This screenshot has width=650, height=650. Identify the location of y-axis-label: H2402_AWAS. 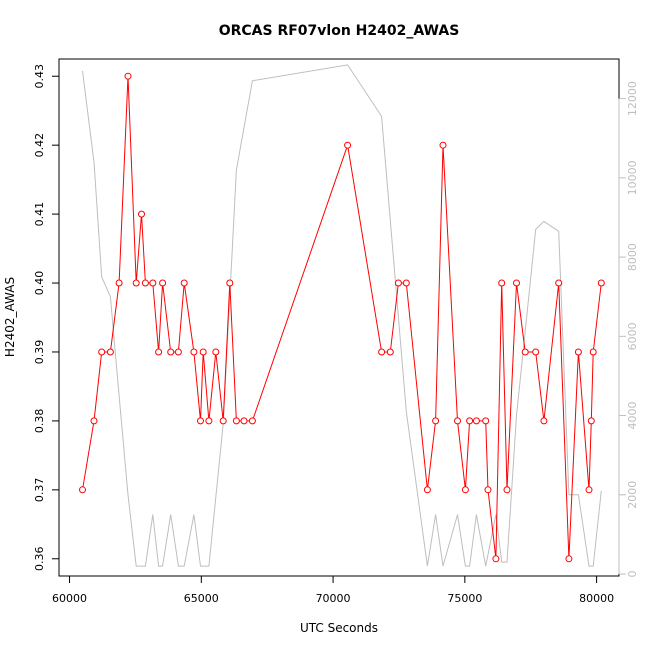
(10, 317).